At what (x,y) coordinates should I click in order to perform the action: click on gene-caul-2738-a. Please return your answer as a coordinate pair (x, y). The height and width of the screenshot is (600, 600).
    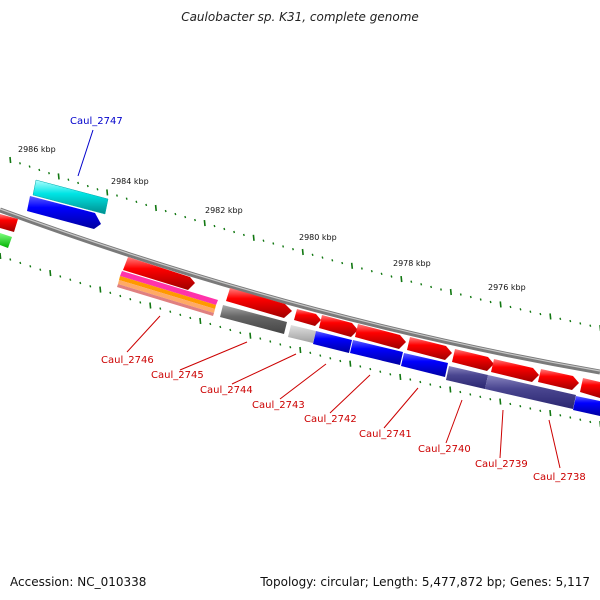
    Looking at the image, I should click on (515, 370).